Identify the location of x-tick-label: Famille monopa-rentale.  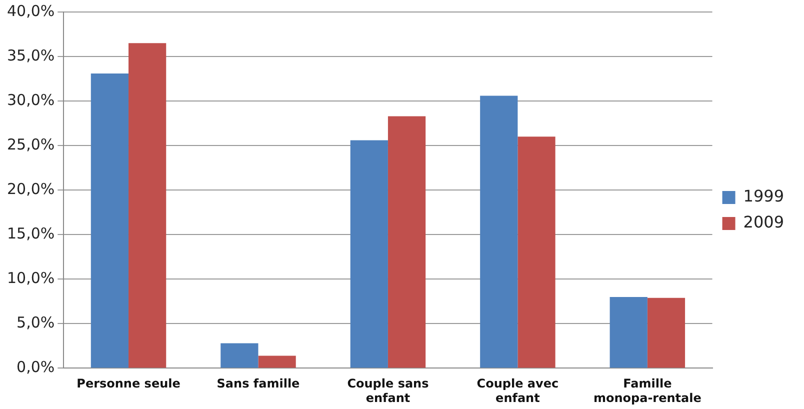
(647, 390).